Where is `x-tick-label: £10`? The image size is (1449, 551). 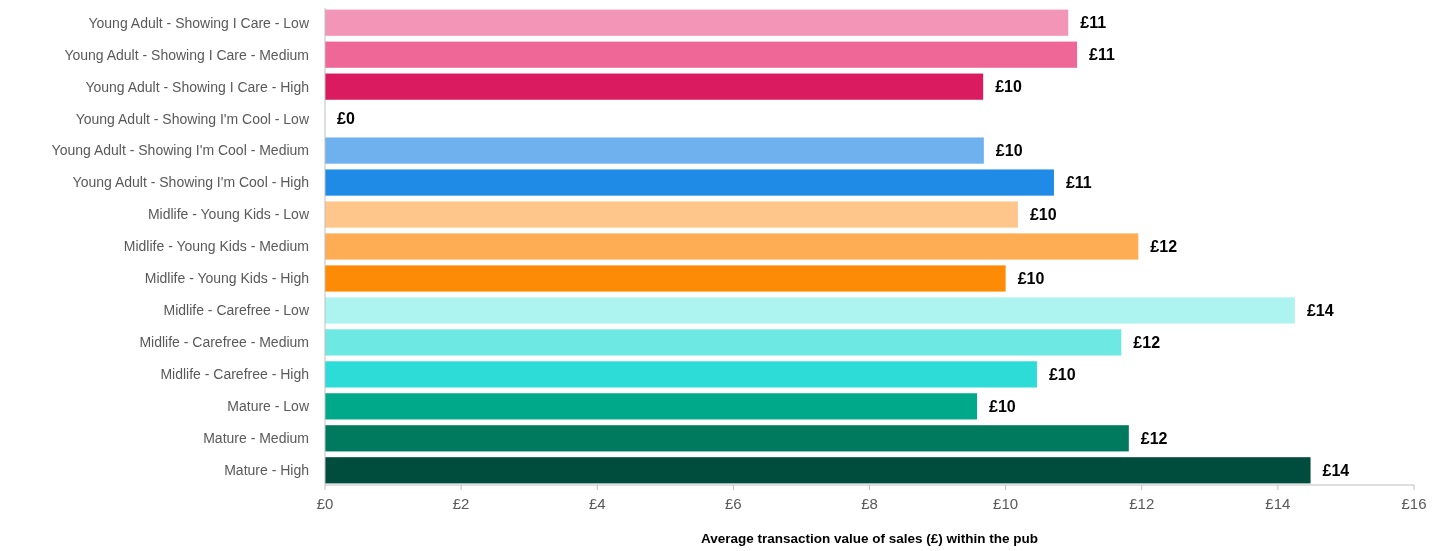 x-tick-label: £10 is located at coordinates (1006, 503).